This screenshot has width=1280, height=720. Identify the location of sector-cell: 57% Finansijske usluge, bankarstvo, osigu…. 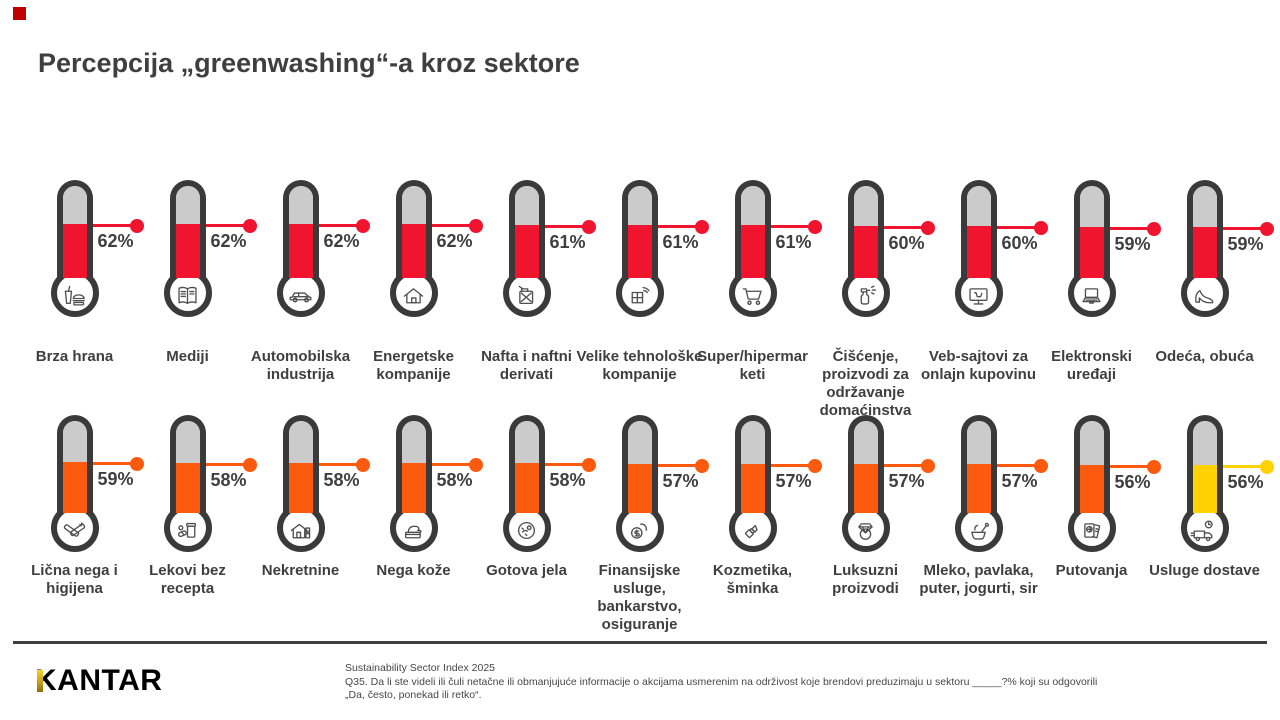
(646, 524).